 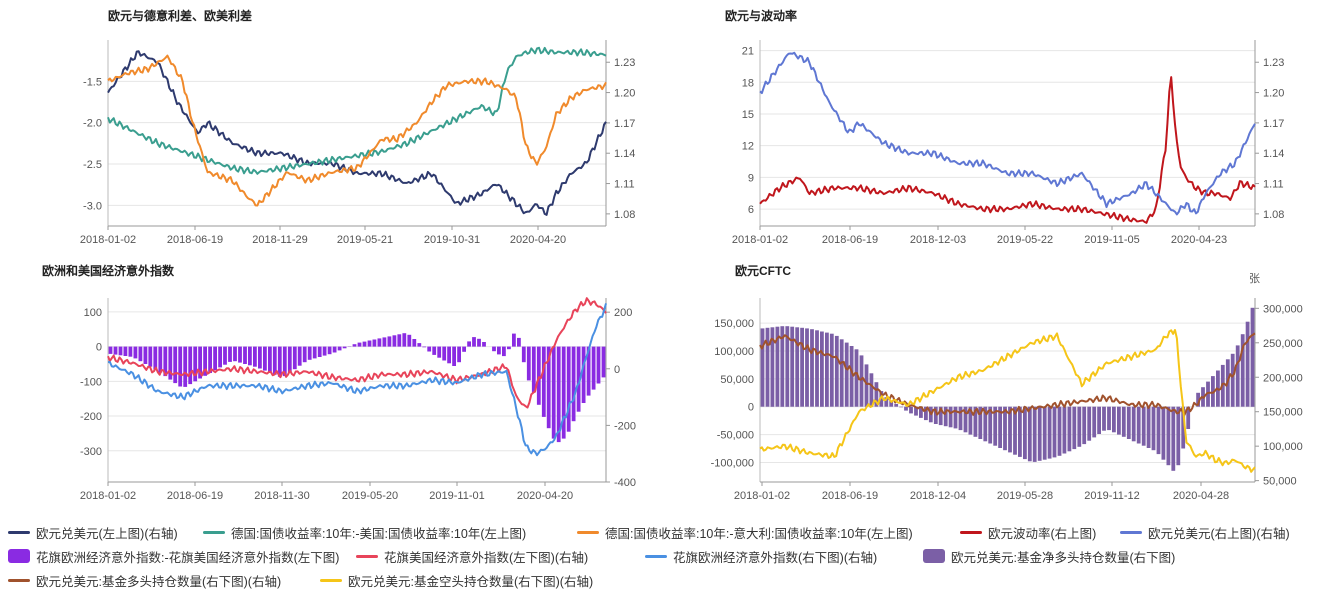 I want to click on legend-item: 欧元兑美元(右上图)(右轴), so click(x=1205, y=532).